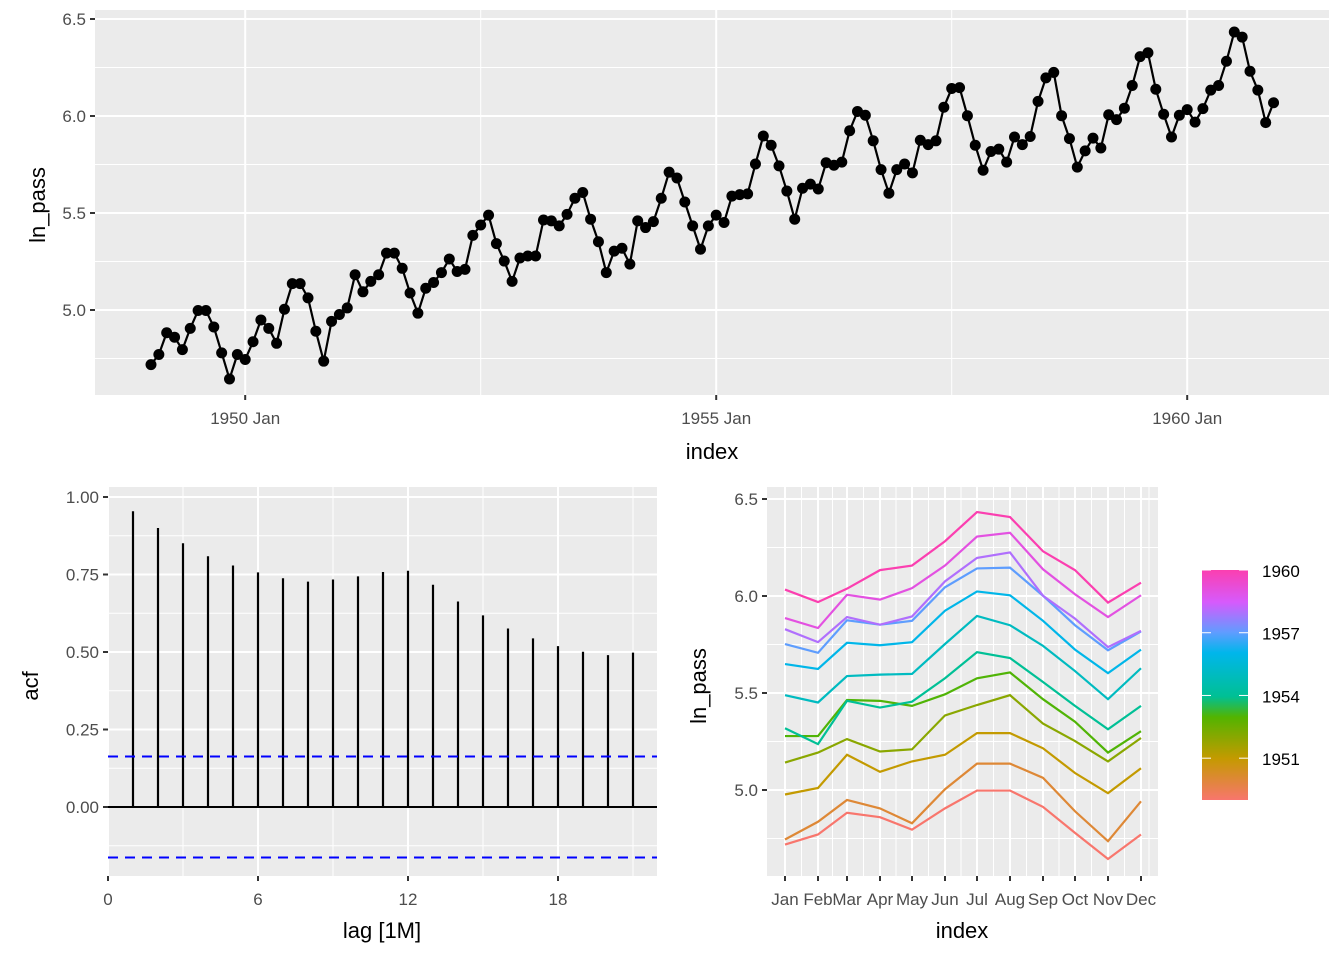 This screenshot has height=960, width=1344. Describe the element at coordinates (1075, 899) in the screenshot. I see `x-tick-label: Oct` at that location.